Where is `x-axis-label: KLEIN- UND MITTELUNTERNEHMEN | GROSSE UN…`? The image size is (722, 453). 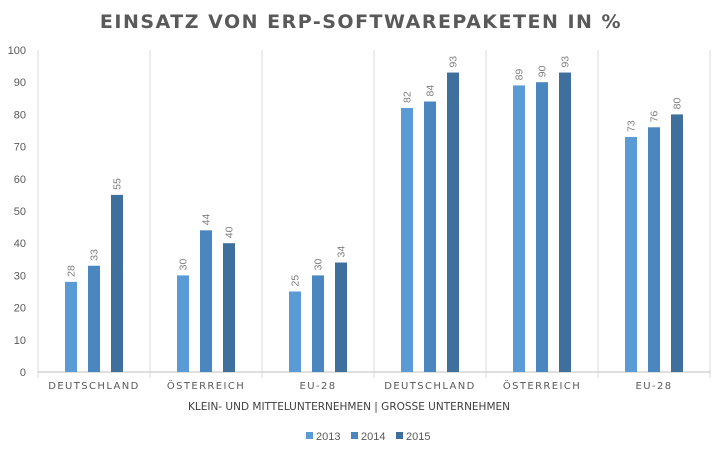
x-axis-label: KLEIN- UND MITTELUNTERNEHMEN | GROSSE UN… is located at coordinates (349, 407).